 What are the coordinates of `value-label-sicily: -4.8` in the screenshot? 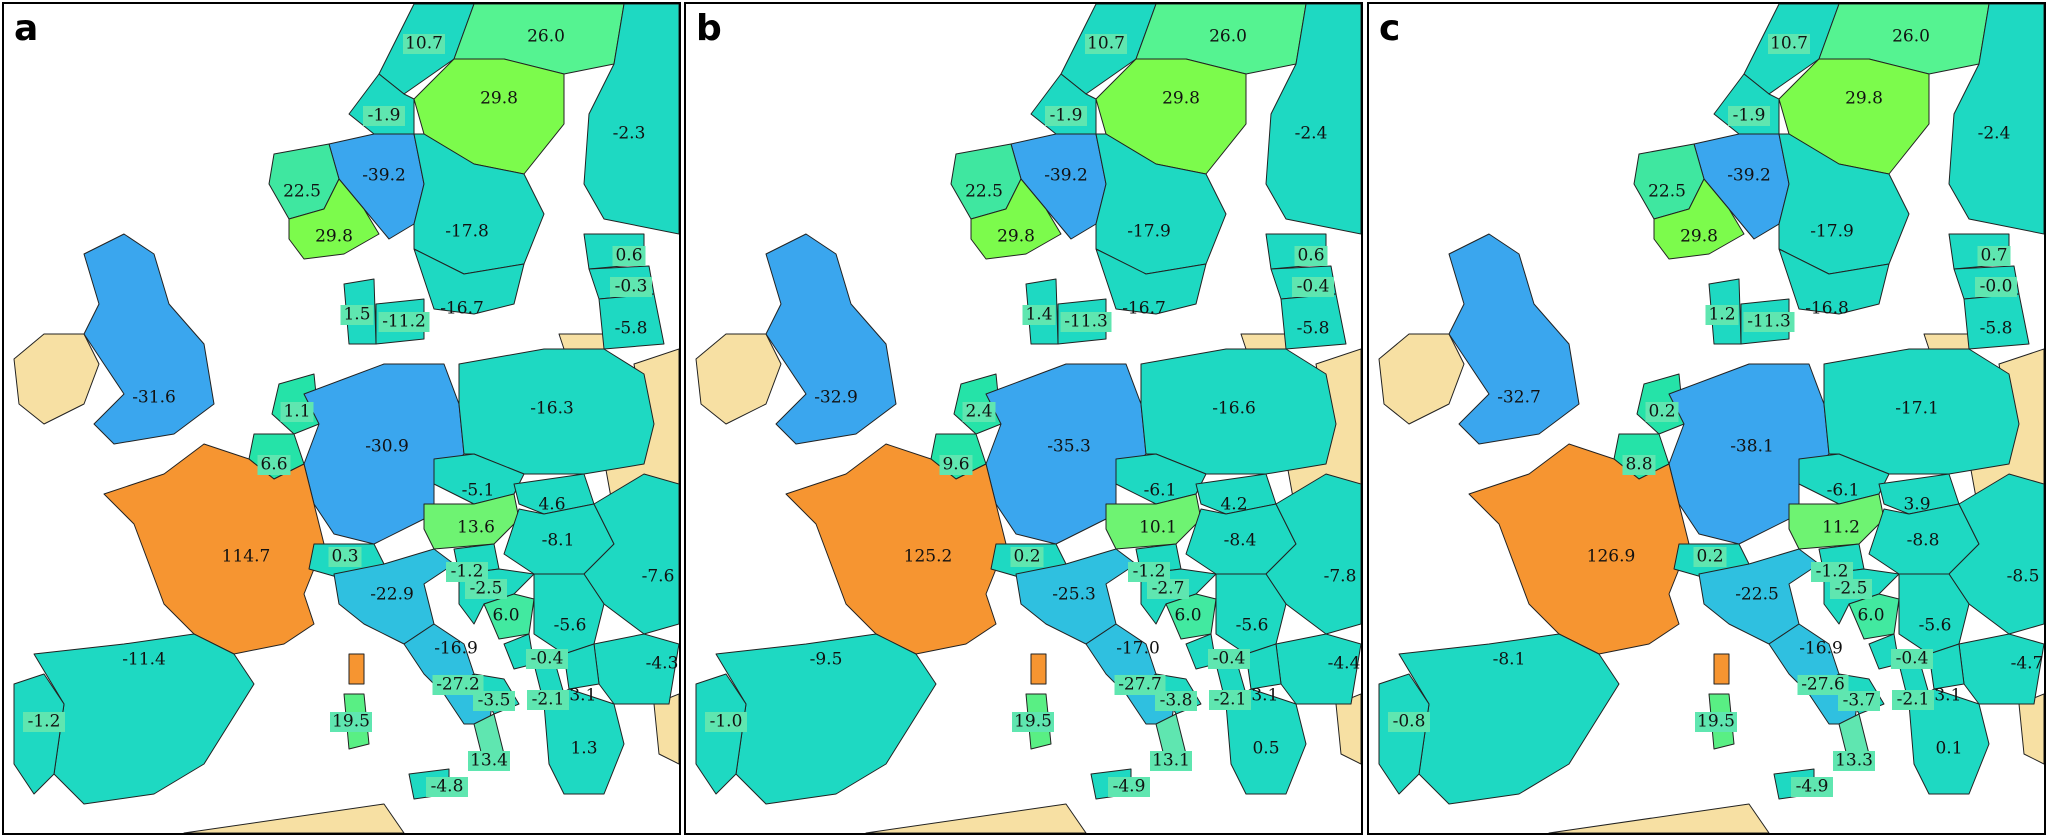 It's located at (447, 787).